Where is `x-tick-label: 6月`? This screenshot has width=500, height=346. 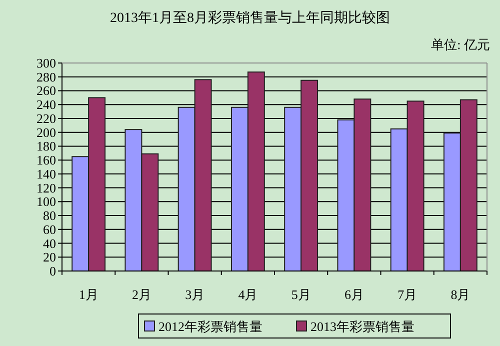
x-tick-label: 6月 is located at coordinates (354, 294).